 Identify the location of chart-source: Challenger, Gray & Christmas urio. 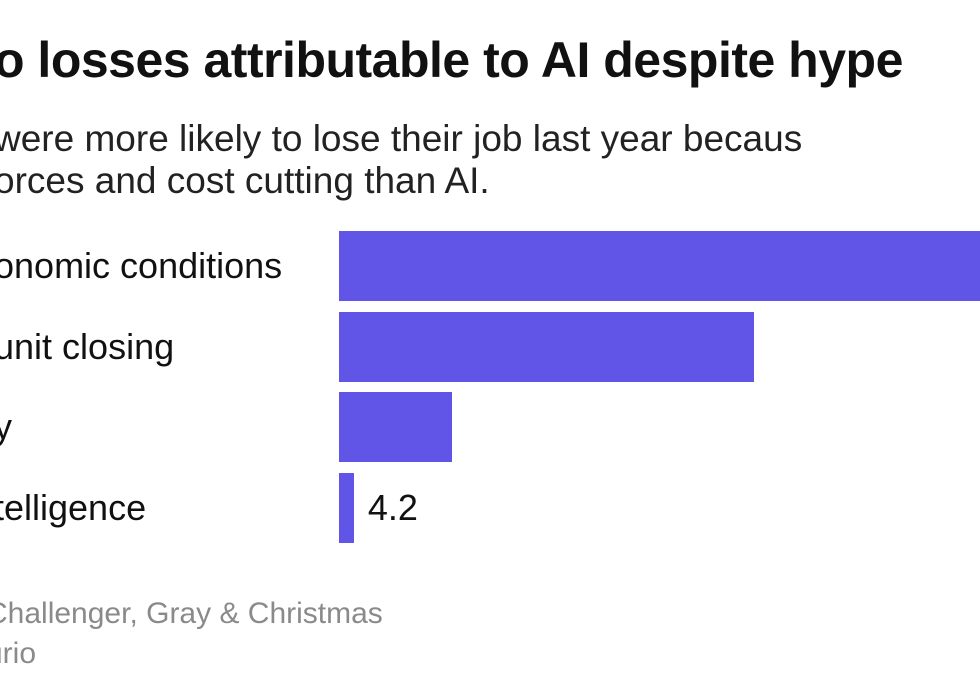
(191, 634).